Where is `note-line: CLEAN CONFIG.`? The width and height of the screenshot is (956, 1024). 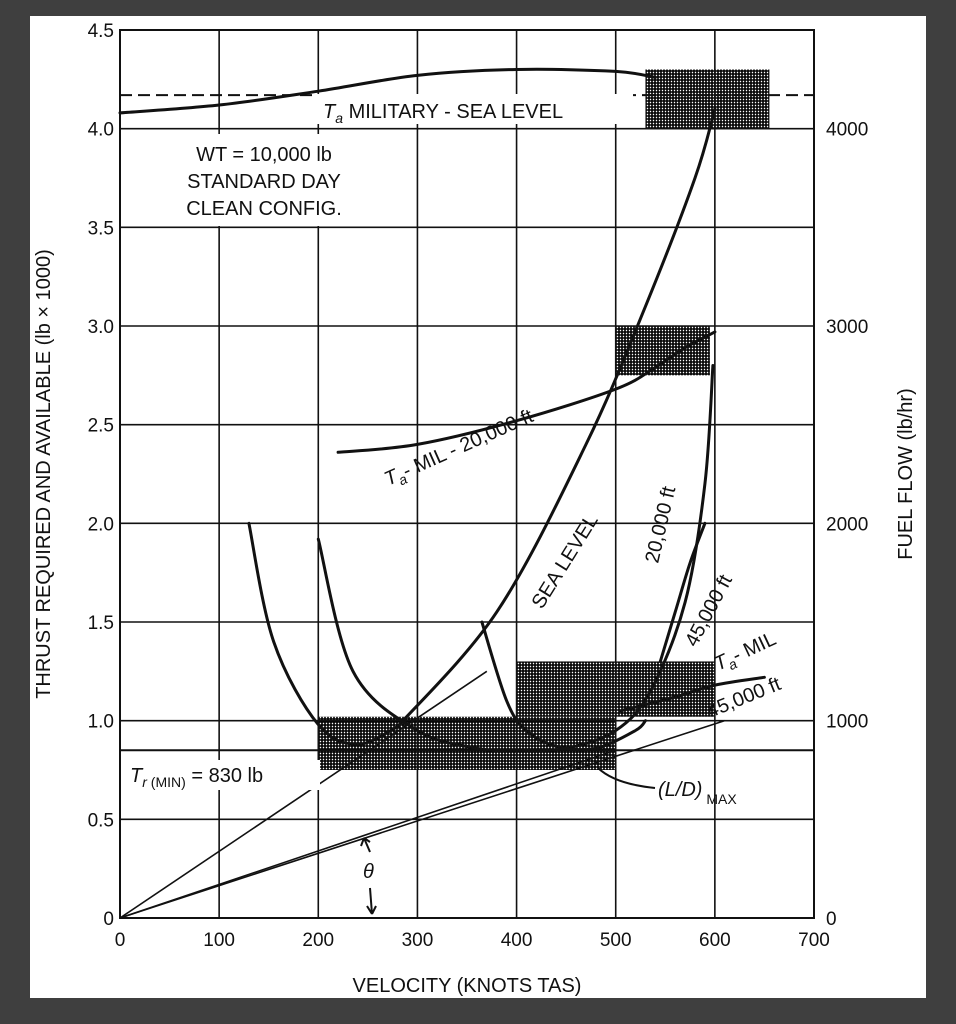 note-line: CLEAN CONFIG. is located at coordinates (264, 209).